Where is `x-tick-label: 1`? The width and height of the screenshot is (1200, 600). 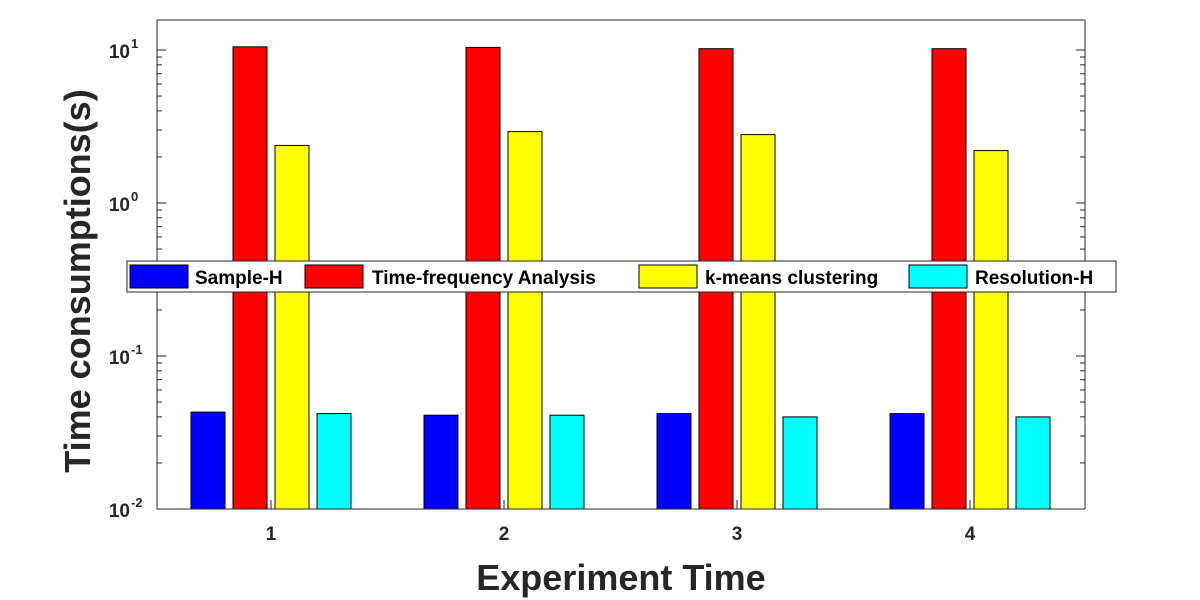 x-tick-label: 1 is located at coordinates (271, 534).